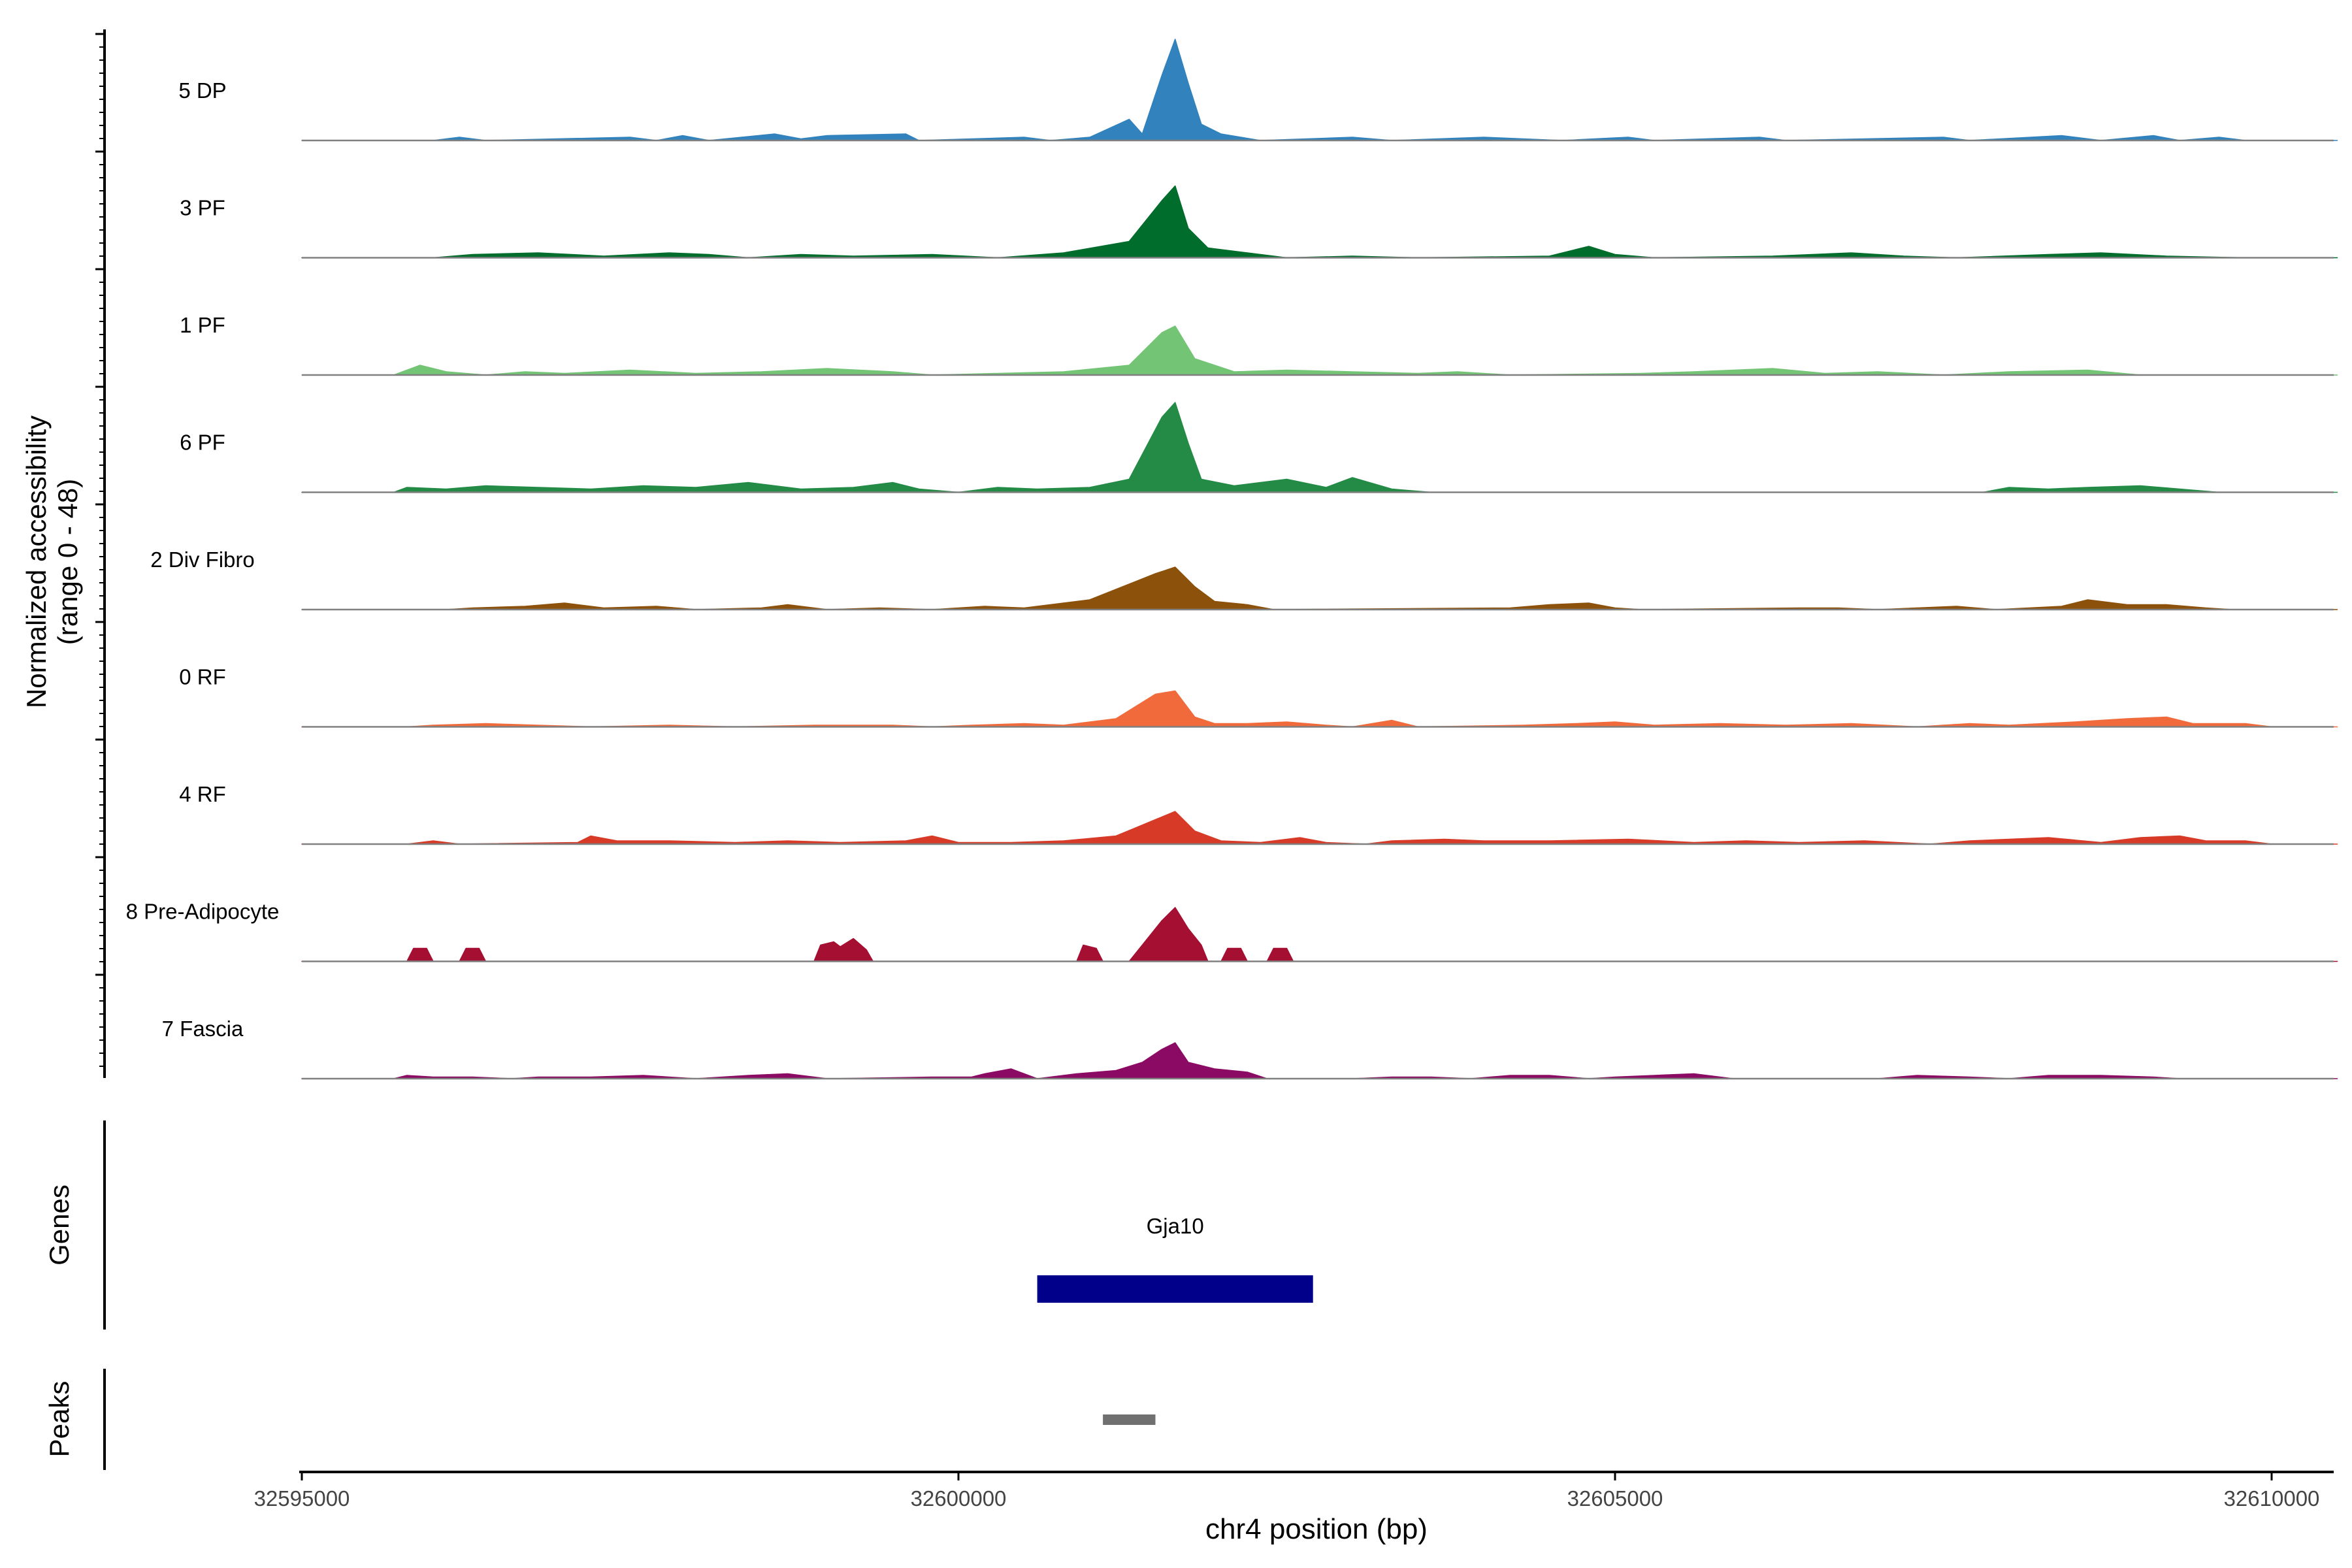  Describe the element at coordinates (202, 794) in the screenshot. I see `track-label: 4 RF` at that location.